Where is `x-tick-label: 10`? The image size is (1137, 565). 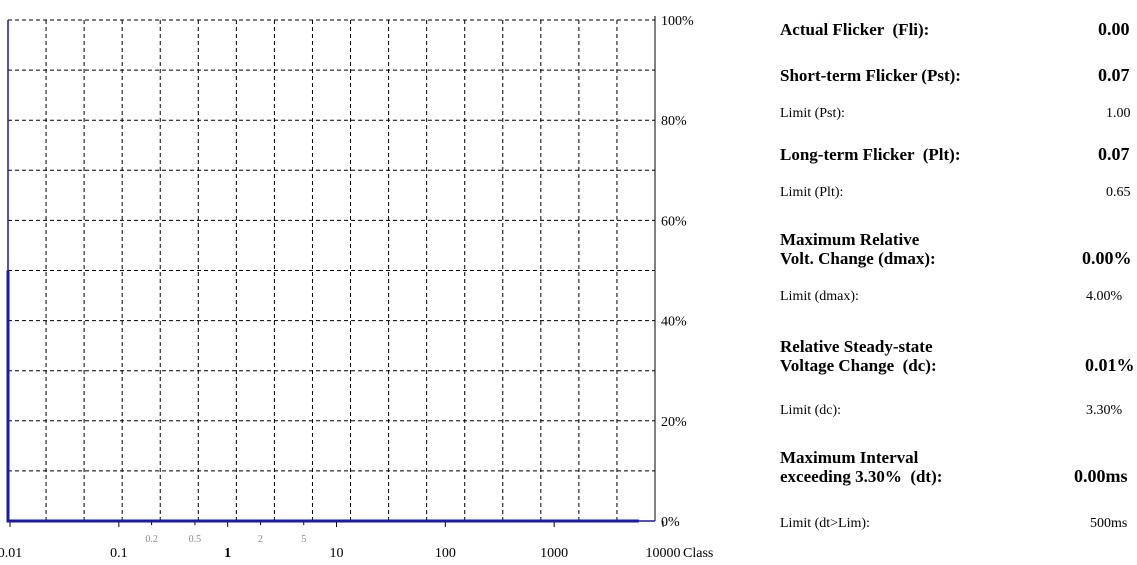
x-tick-label: 10 is located at coordinates (337, 553).